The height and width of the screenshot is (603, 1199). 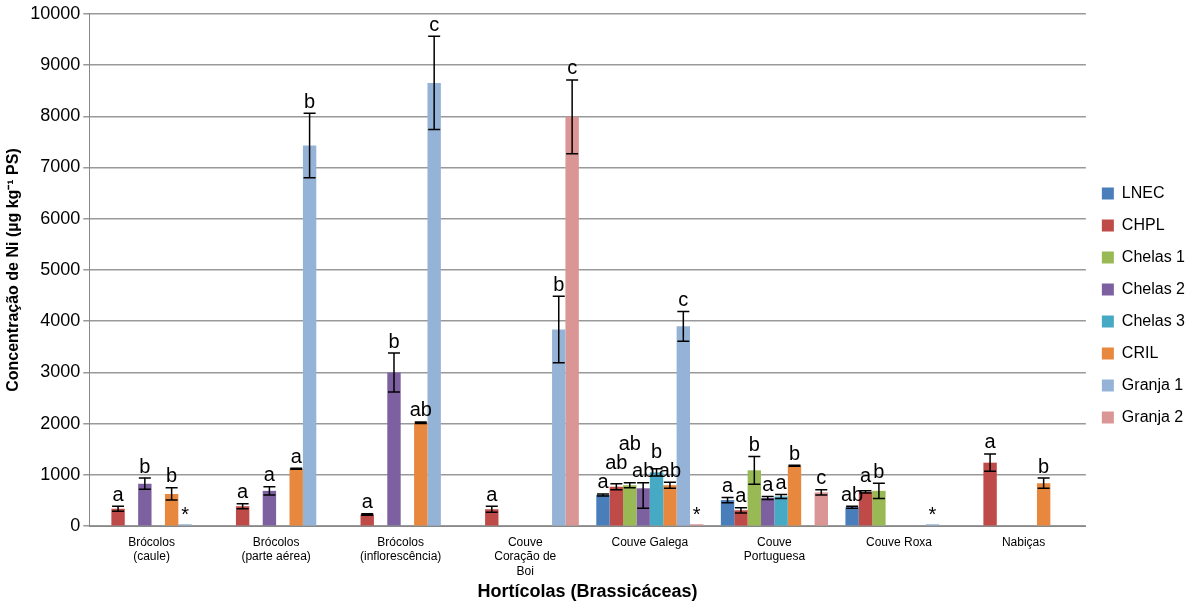 I want to click on legend-label: Granja 2, so click(x=1152, y=416).